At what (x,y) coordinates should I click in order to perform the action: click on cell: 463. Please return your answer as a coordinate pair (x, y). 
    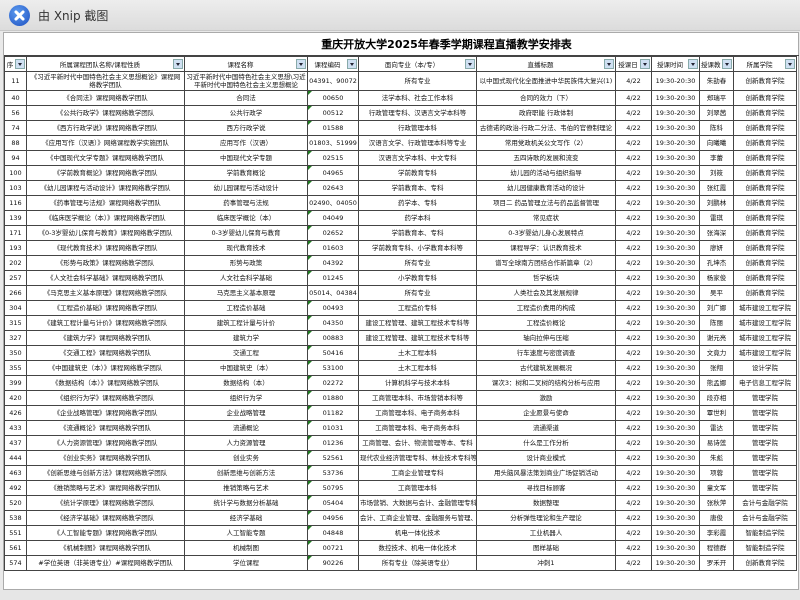
    Looking at the image, I should click on (15, 473).